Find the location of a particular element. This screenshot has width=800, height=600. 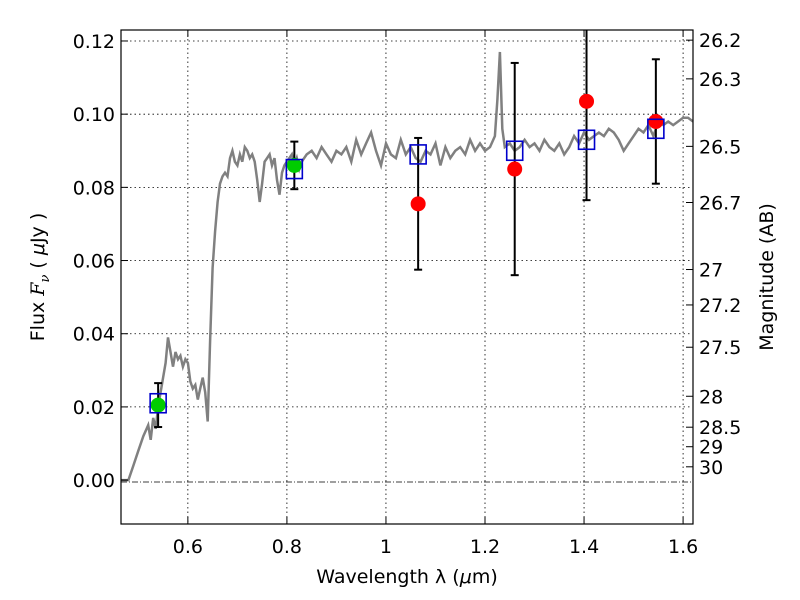

y-tick-label: 0.00 is located at coordinates (94, 481).